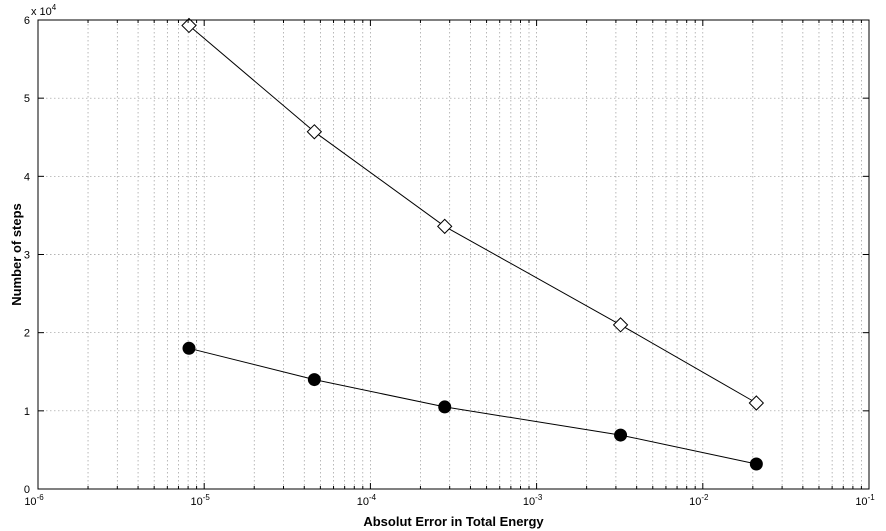 The image size is (886, 531). I want to click on y-tick-label: 2, so click(27, 334).